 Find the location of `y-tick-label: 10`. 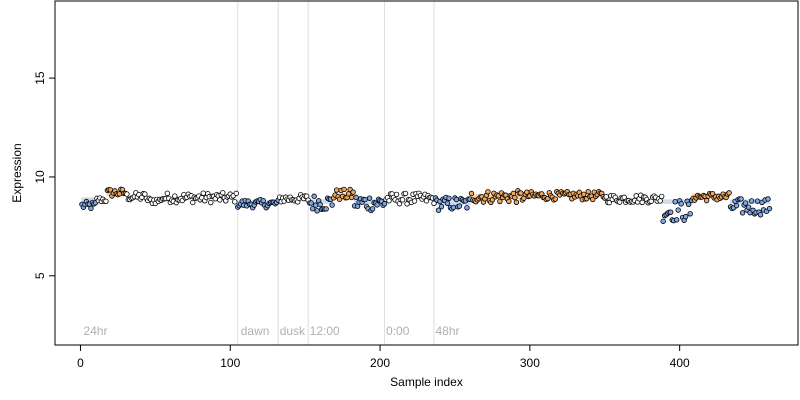

y-tick-label: 10 is located at coordinates (40, 177).